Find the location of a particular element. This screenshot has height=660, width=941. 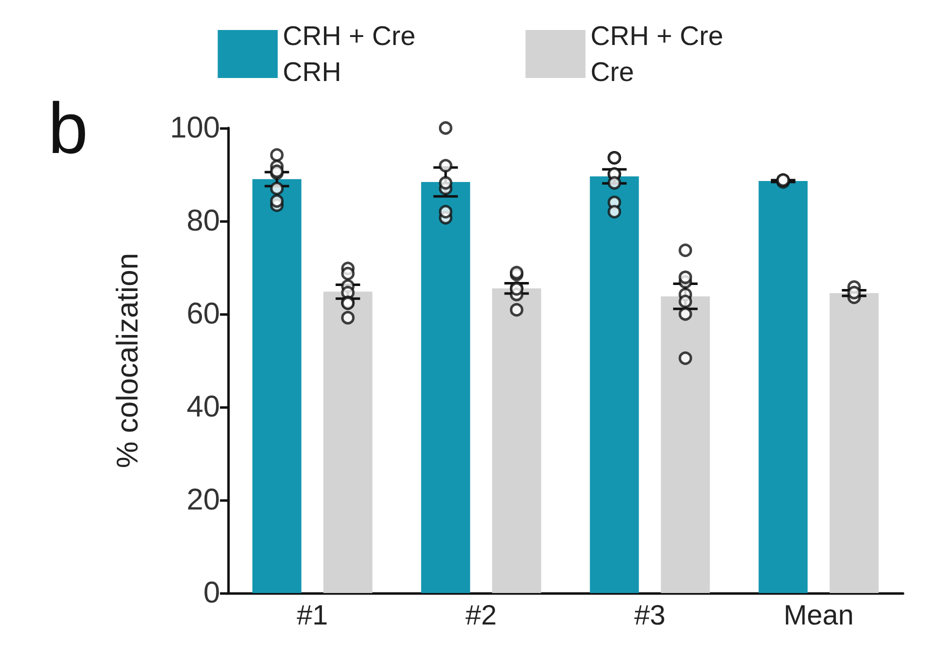

x-tick-label: #1 is located at coordinates (312, 615).